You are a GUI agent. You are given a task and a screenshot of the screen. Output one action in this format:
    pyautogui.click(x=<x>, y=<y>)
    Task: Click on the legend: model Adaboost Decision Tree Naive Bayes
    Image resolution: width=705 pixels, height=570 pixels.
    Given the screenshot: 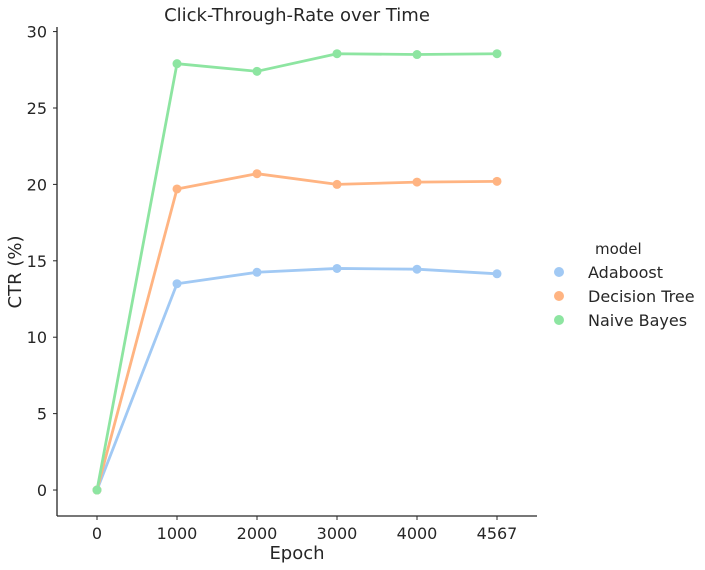 What is the action you would take?
    pyautogui.click(x=624, y=285)
    